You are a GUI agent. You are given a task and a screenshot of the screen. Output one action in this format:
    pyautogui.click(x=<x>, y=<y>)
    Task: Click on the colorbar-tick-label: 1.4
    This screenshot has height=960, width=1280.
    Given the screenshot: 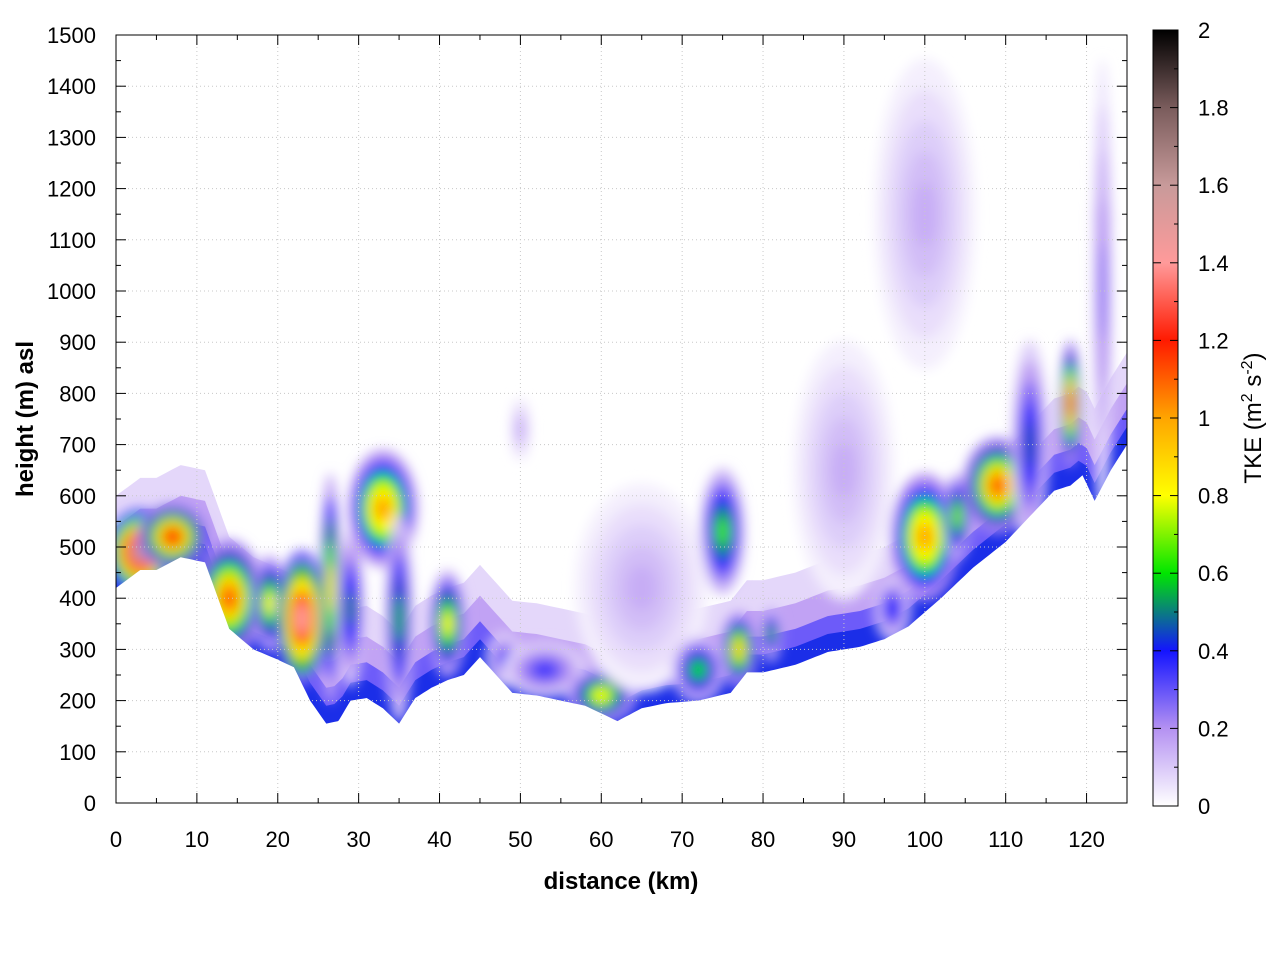 What is the action you would take?
    pyautogui.click(x=1213, y=263)
    